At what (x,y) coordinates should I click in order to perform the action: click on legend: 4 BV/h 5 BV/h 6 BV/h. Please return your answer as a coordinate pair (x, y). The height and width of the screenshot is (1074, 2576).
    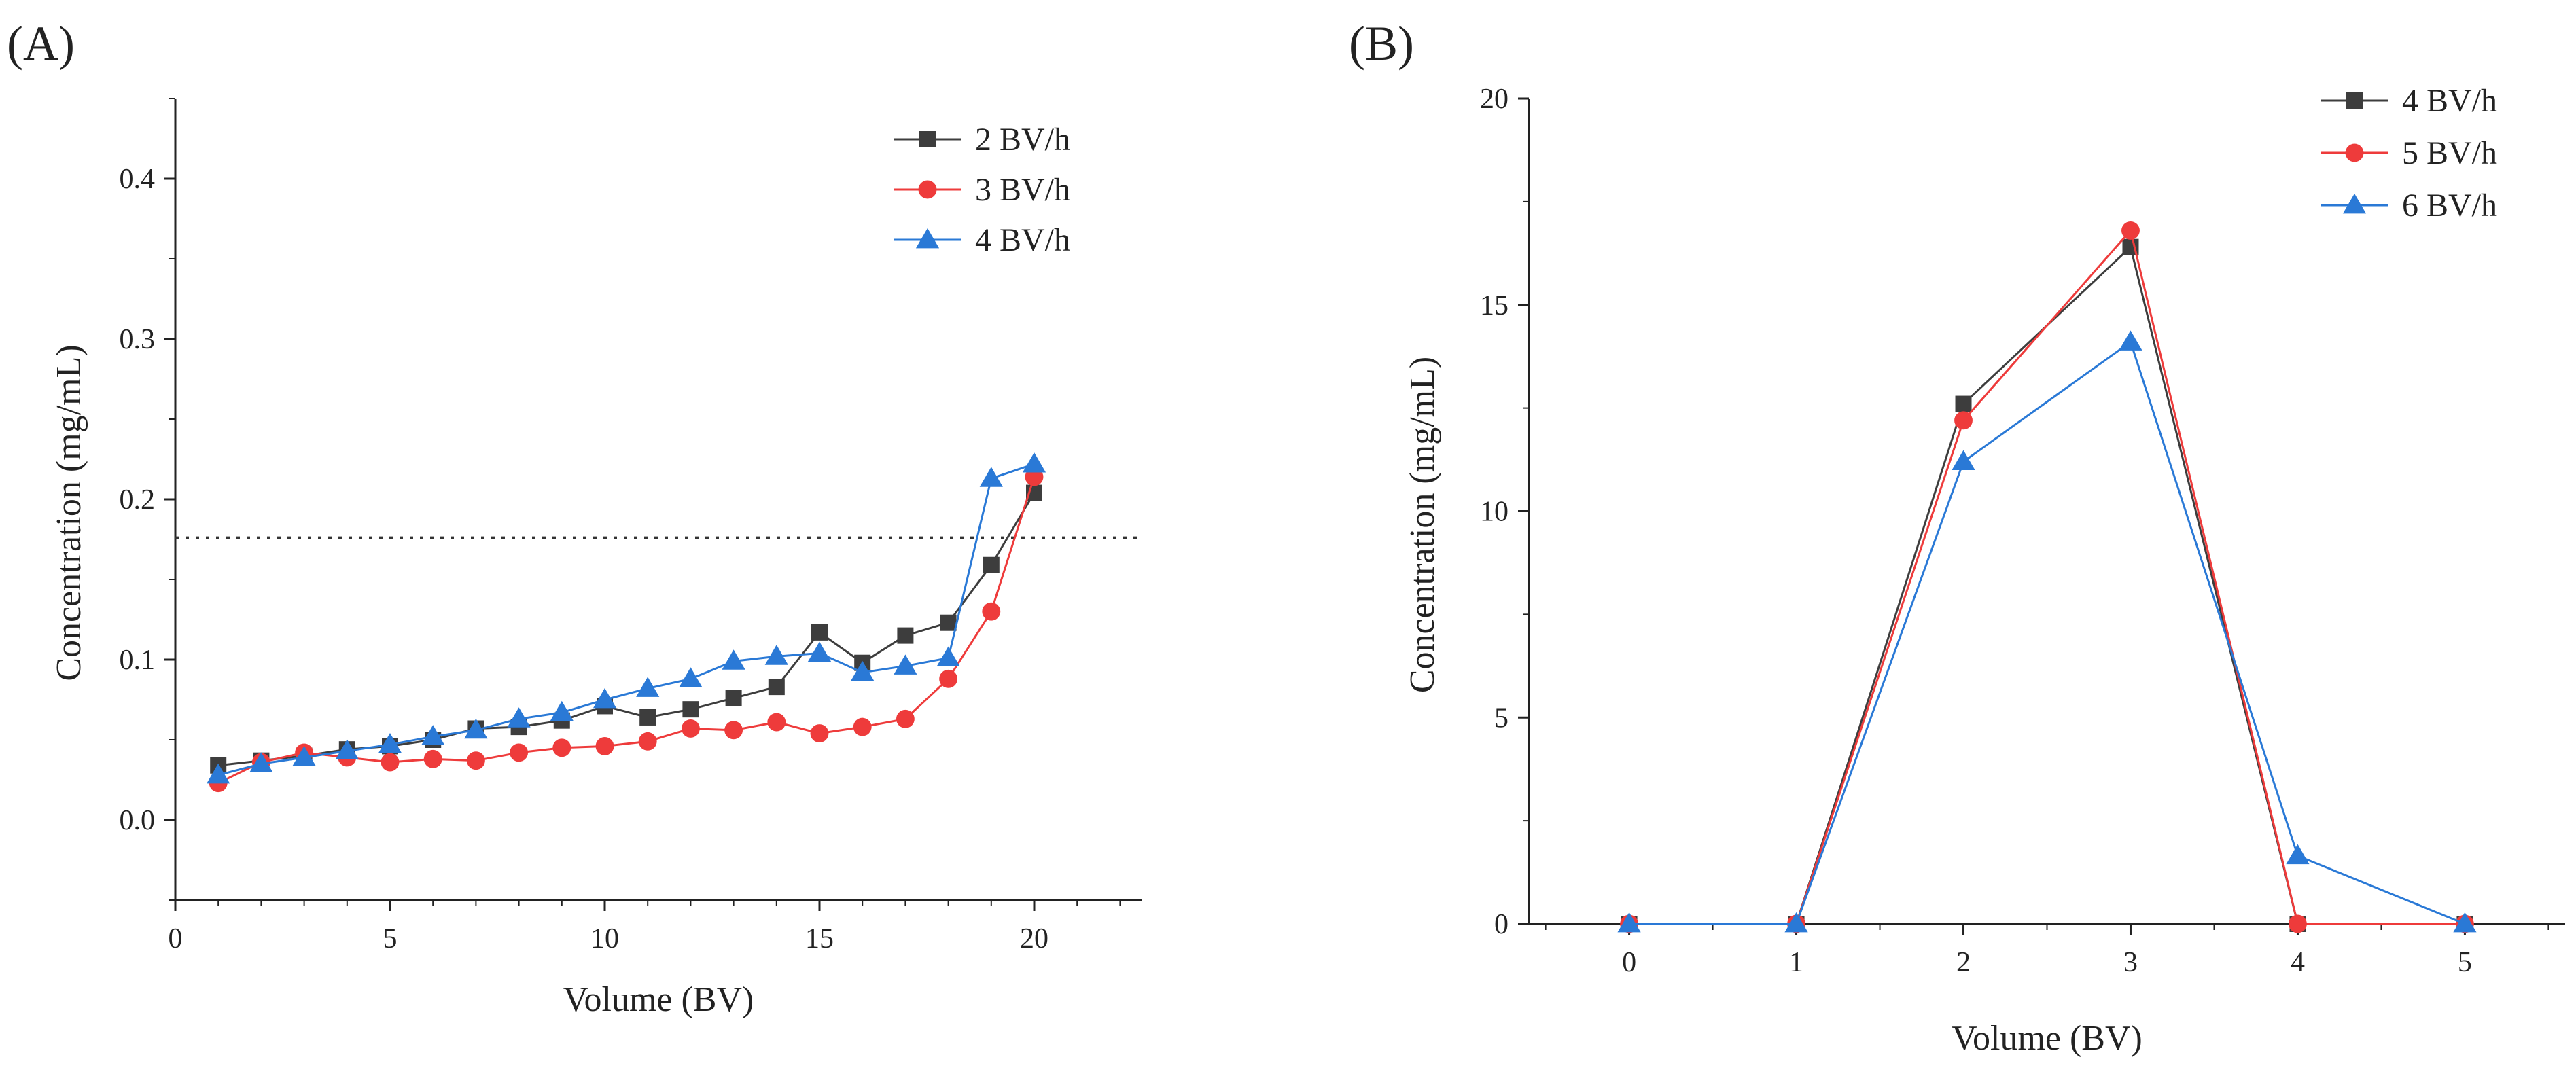
    Looking at the image, I should click on (2409, 153).